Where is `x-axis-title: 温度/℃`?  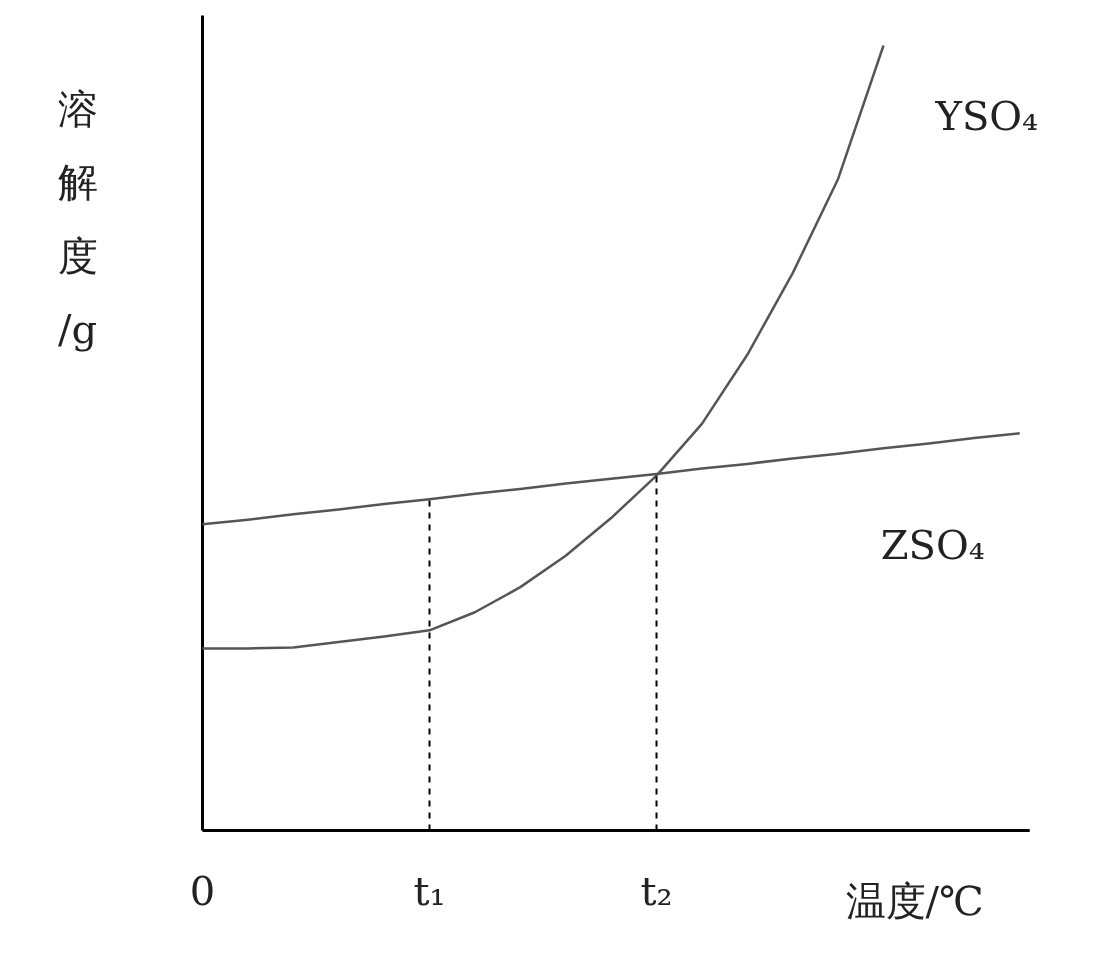 x-axis-title: 温度/℃ is located at coordinates (914, 900).